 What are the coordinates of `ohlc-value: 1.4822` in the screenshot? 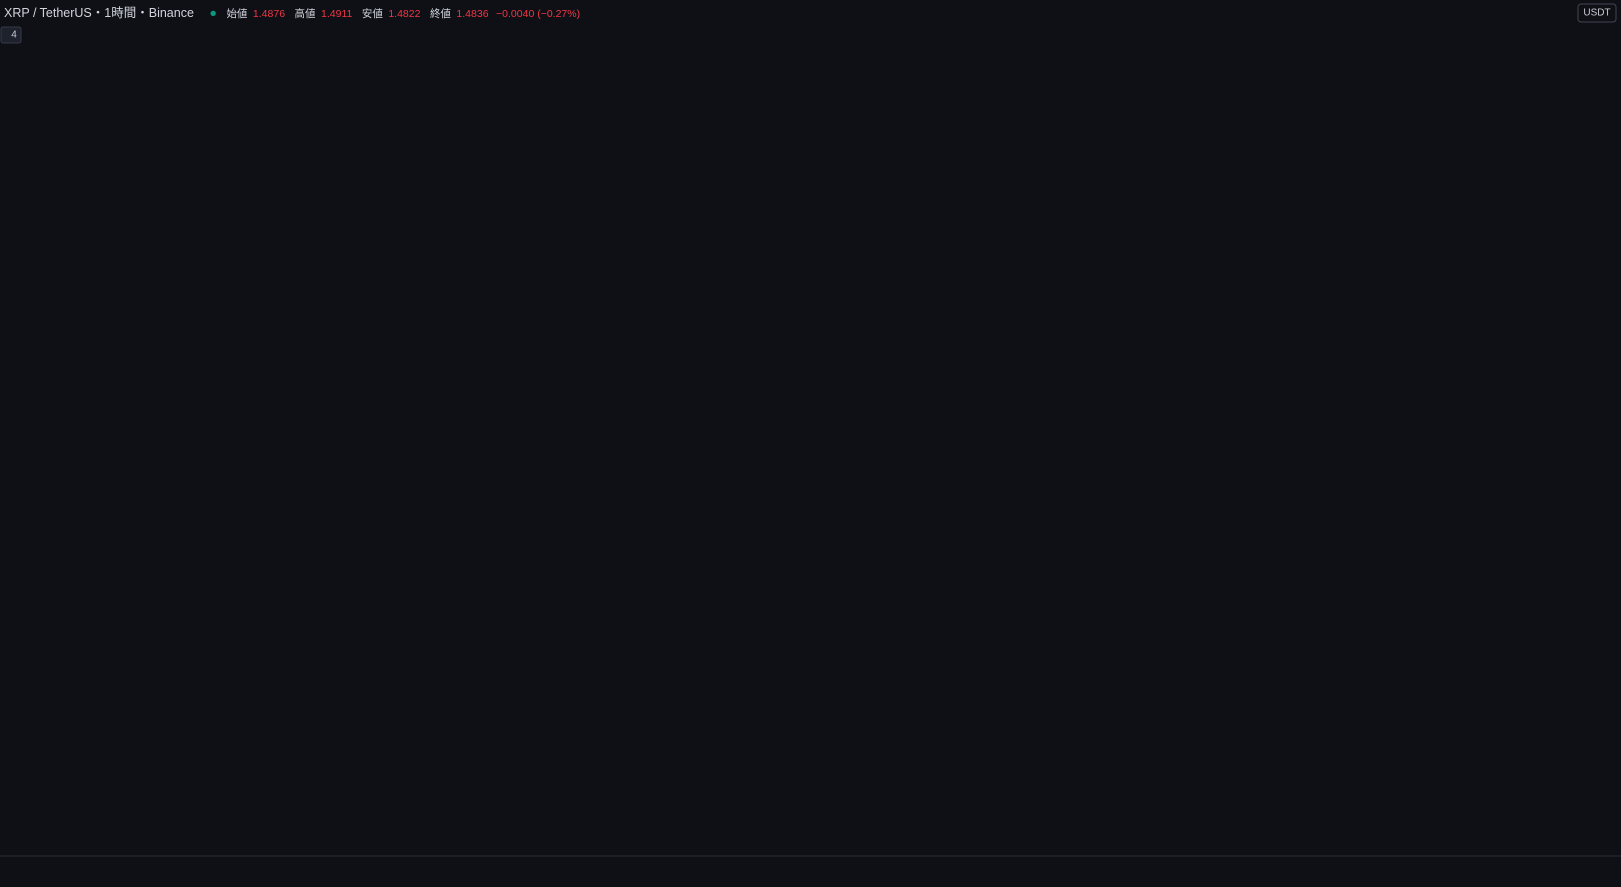 It's located at (404, 14).